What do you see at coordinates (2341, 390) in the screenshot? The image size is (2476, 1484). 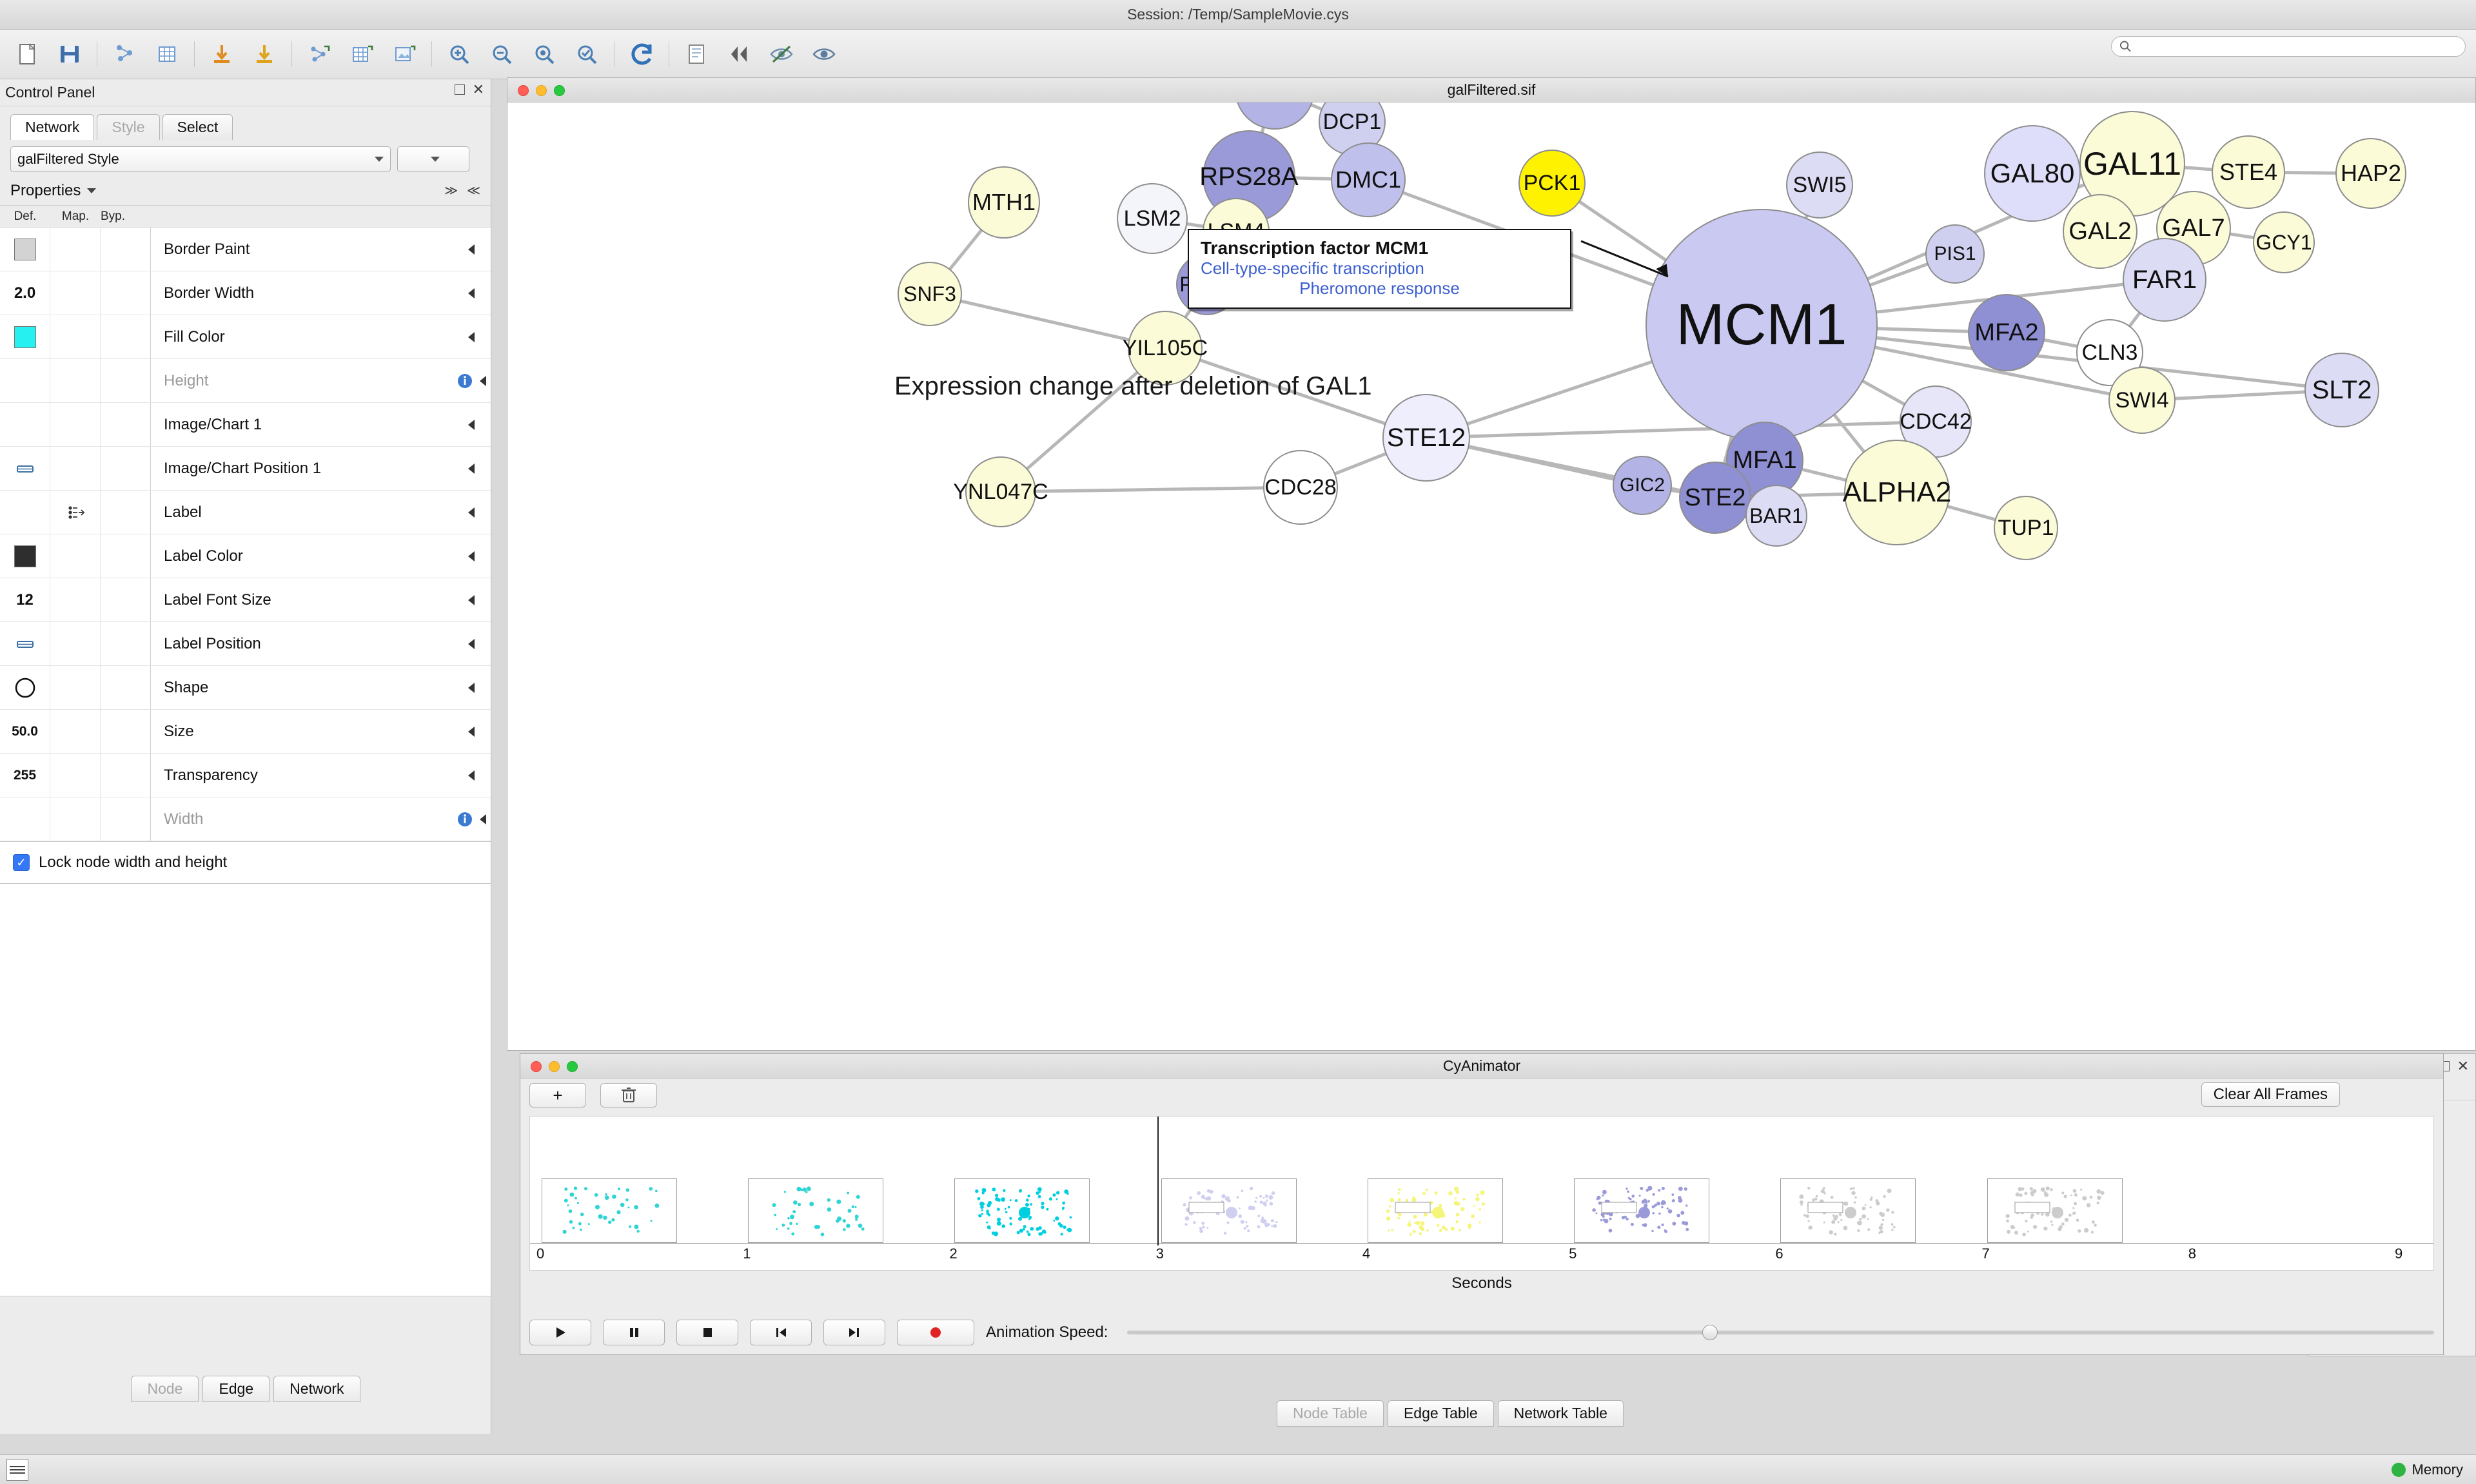 I see `network-node: SLT2` at bounding box center [2341, 390].